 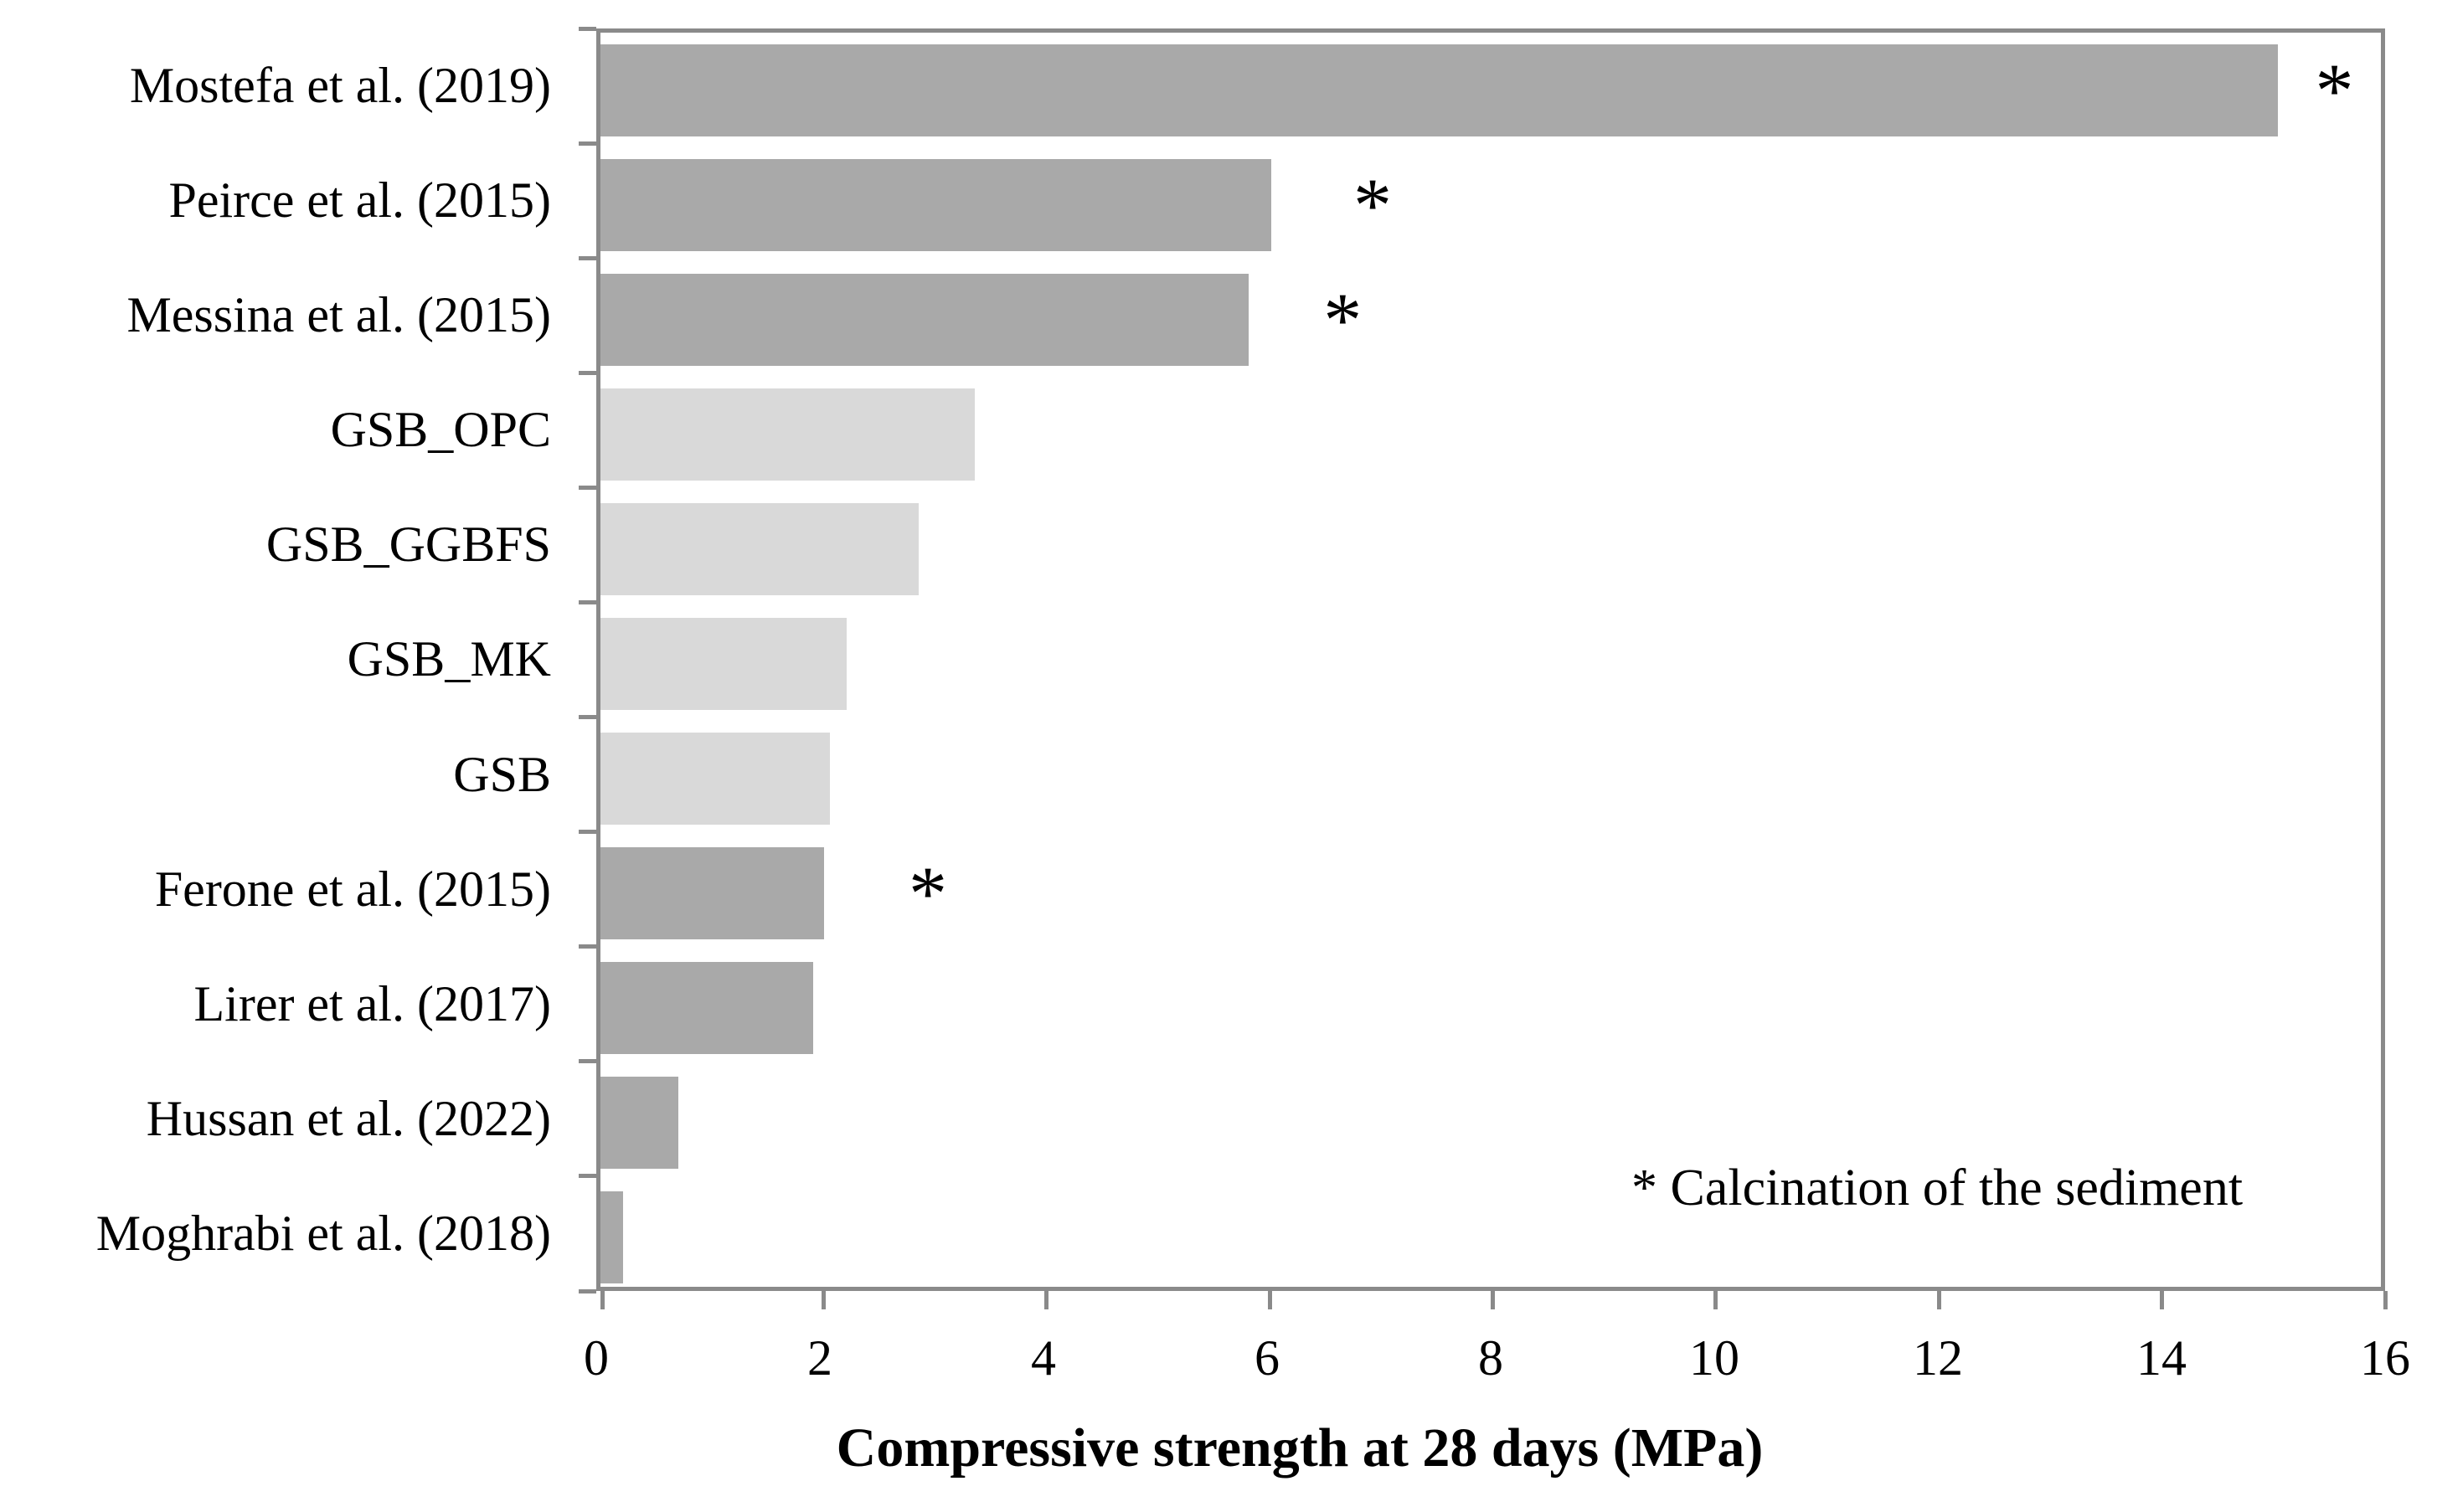 What do you see at coordinates (340, 86) in the screenshot?
I see `category-label: Mostefa et al. (2019)` at bounding box center [340, 86].